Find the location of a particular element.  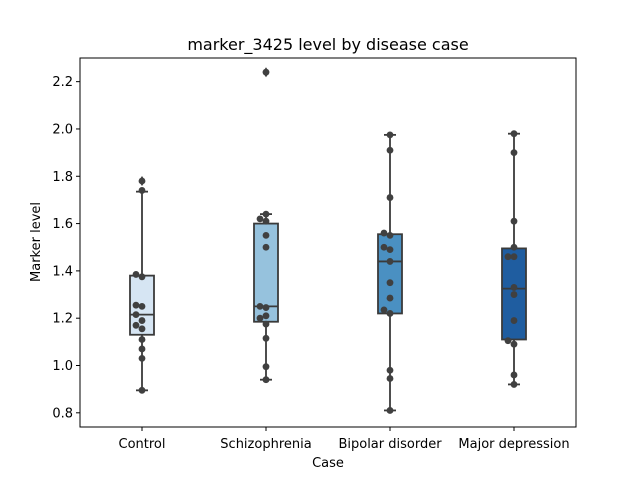

x-tick-label: Major depression is located at coordinates (513, 444).